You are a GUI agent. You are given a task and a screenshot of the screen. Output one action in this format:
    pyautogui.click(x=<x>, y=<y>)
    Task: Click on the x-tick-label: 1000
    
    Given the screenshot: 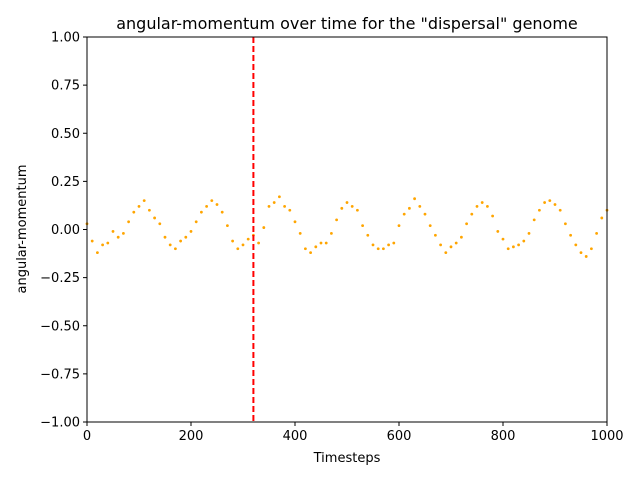 What is the action you would take?
    pyautogui.click(x=606, y=436)
    